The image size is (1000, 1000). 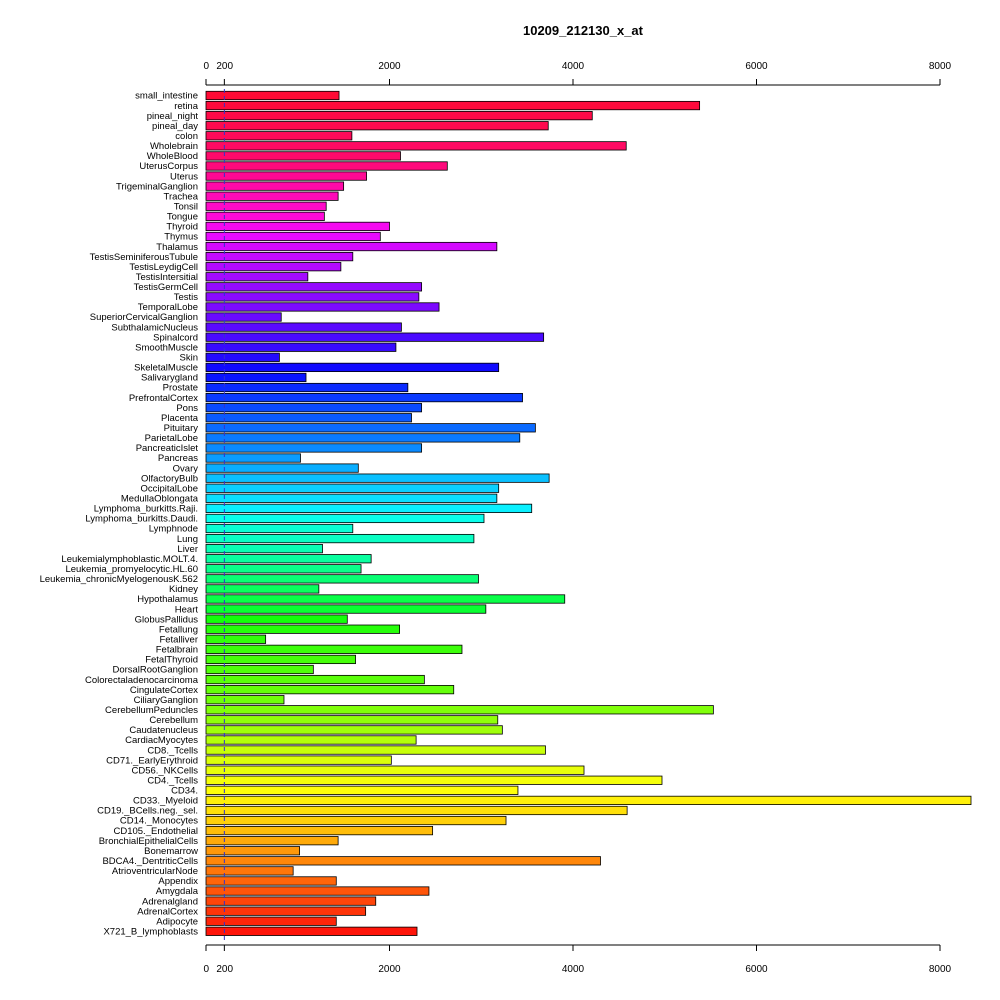 I want to click on category-label: Ovary, so click(x=186, y=468).